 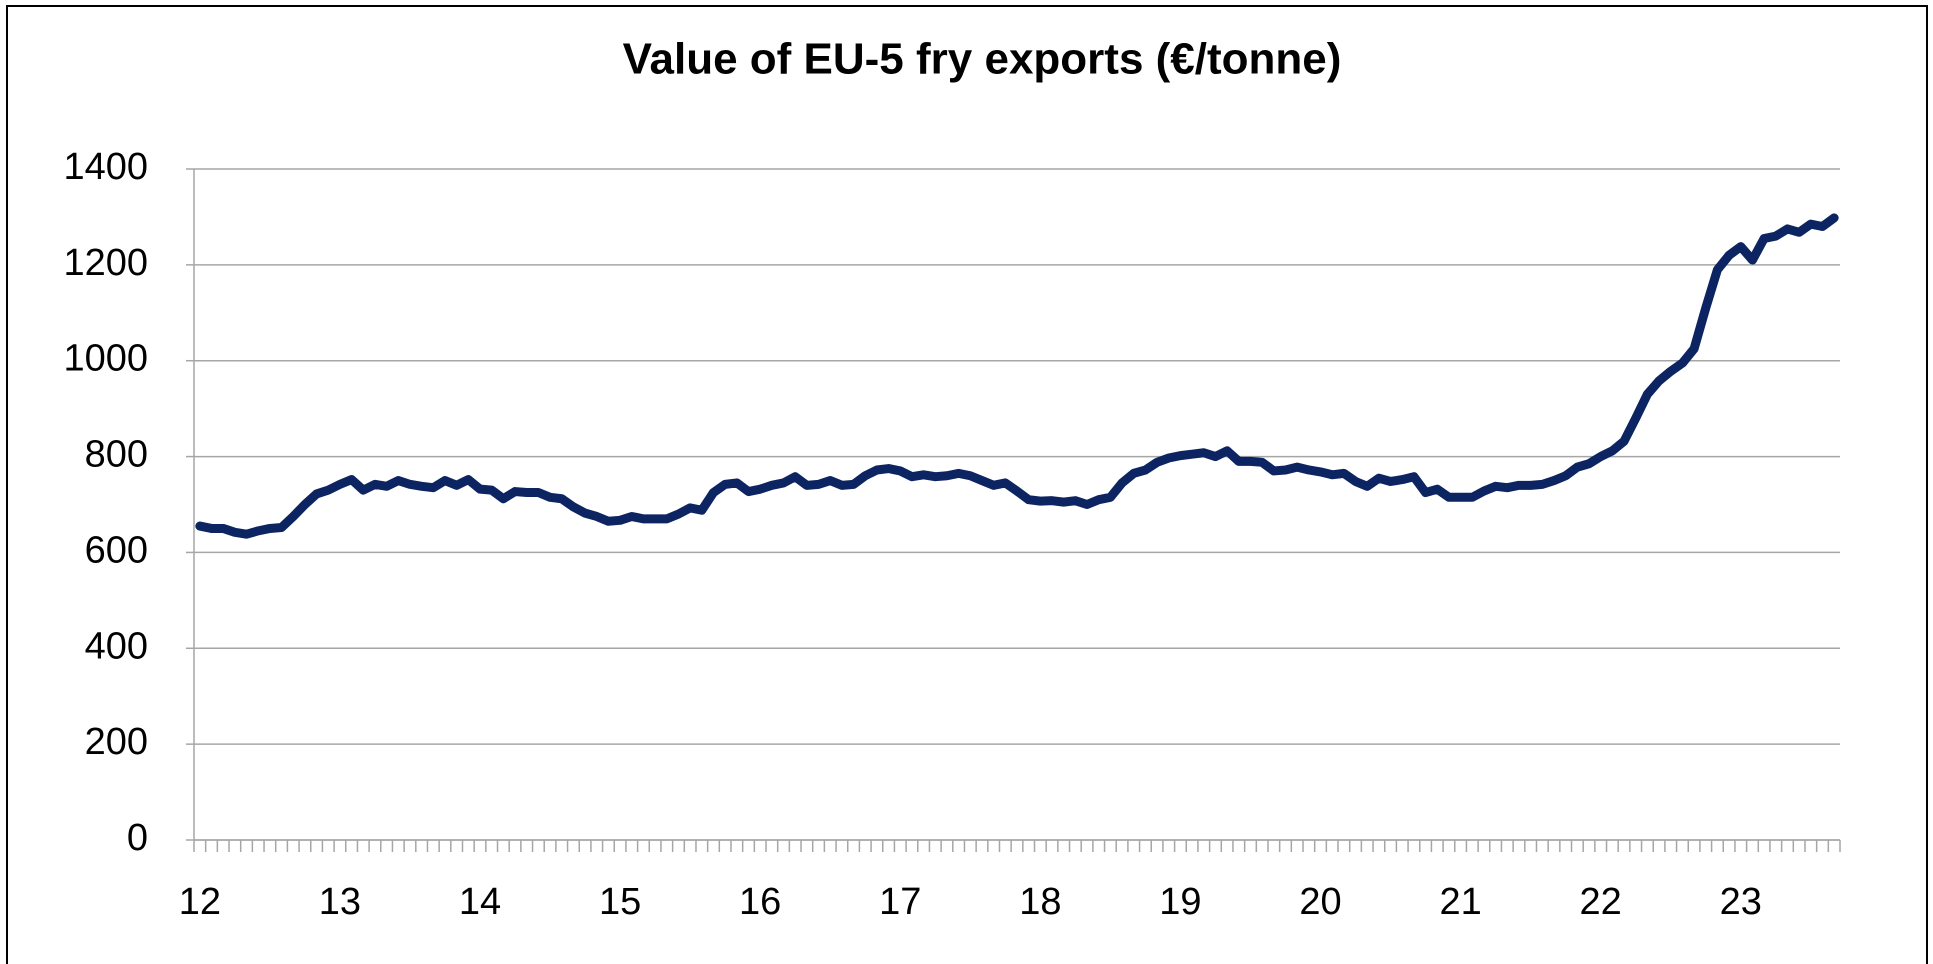 What do you see at coordinates (1040, 902) in the screenshot?
I see `x-tick-label: 18` at bounding box center [1040, 902].